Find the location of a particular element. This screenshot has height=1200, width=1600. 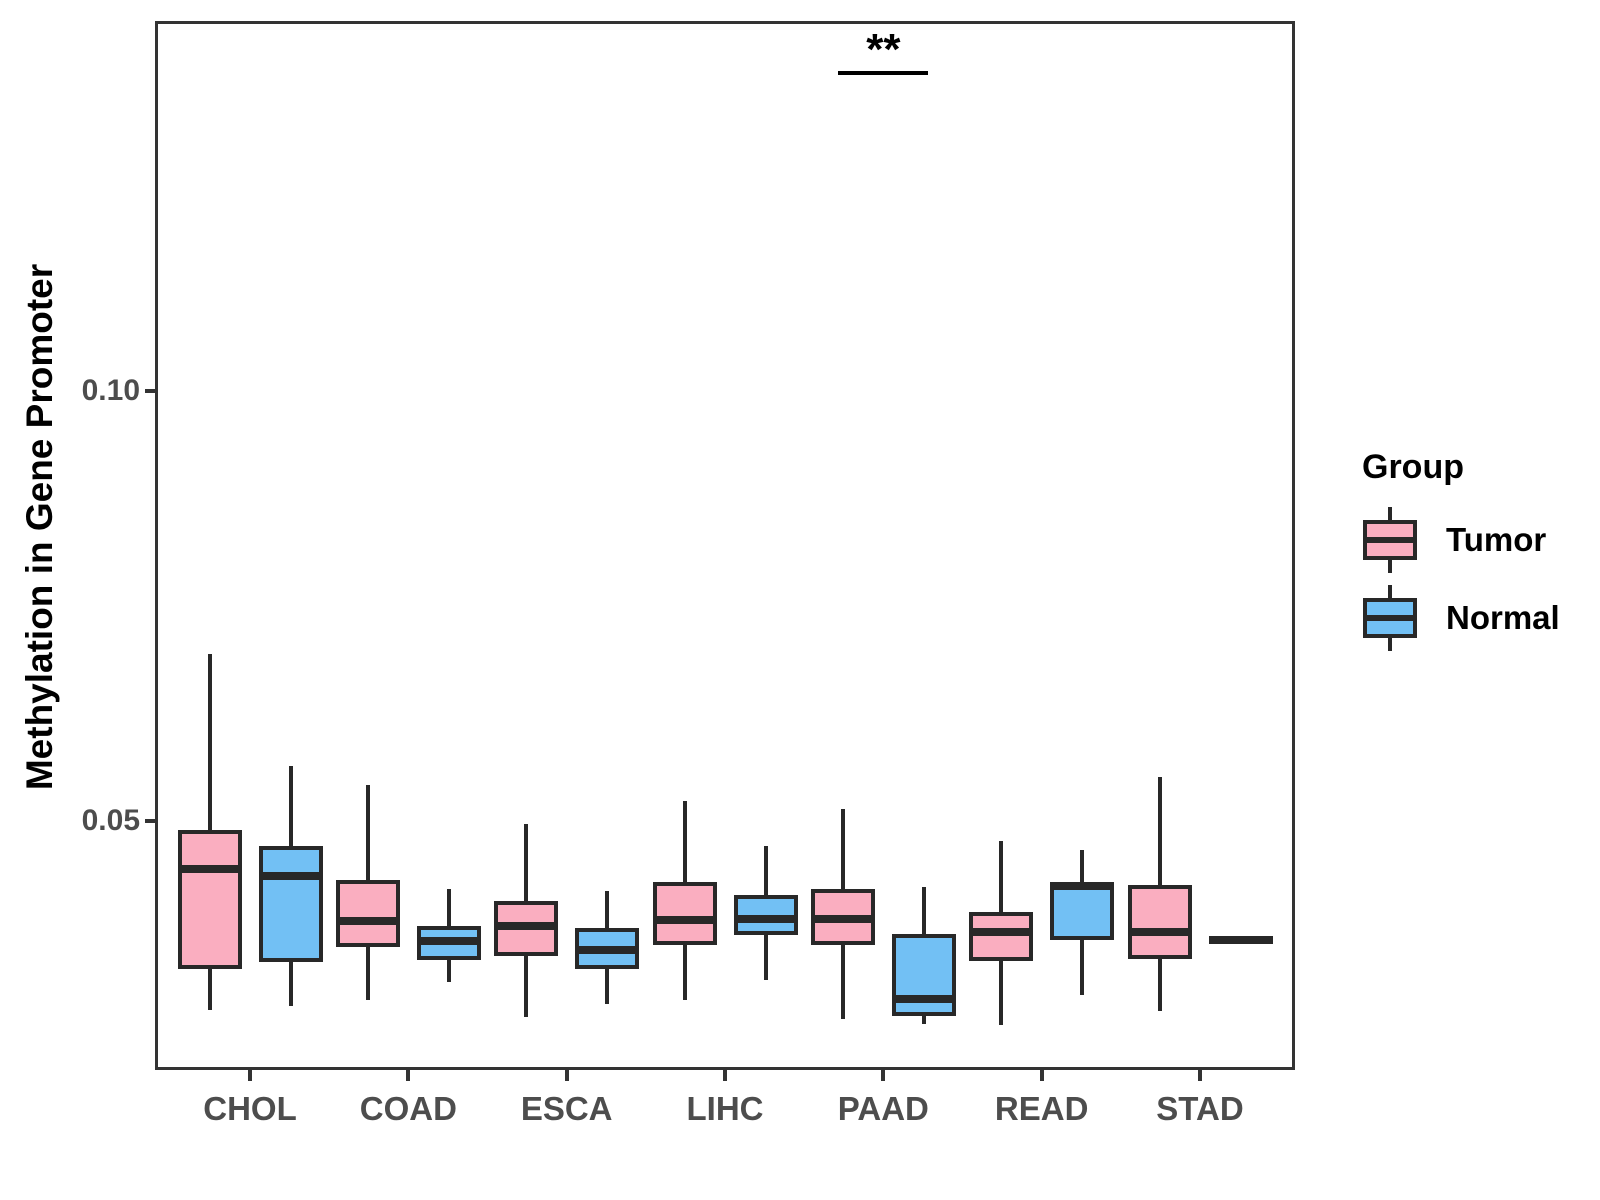

normal-box-stad-median is located at coordinates (1240, 940).